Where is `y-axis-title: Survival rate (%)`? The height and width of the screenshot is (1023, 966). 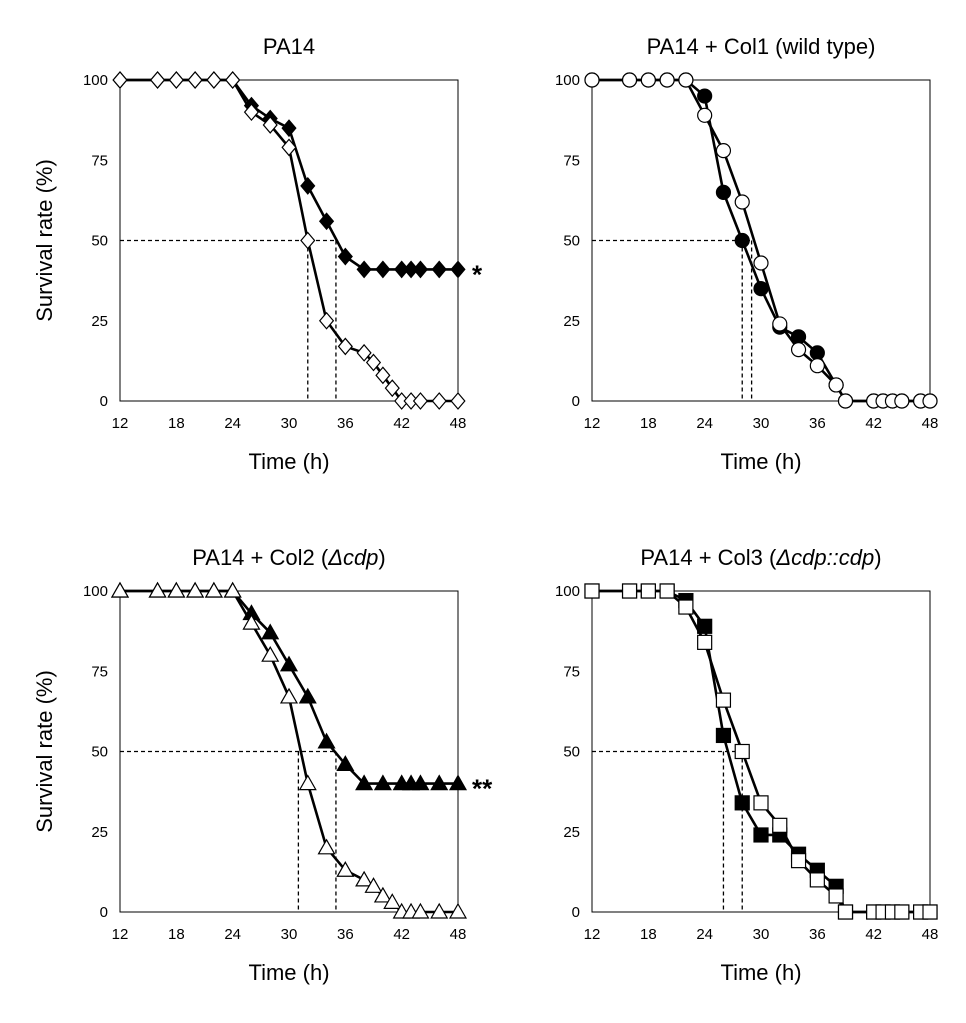 y-axis-title: Survival rate (%) is located at coordinates (44, 240).